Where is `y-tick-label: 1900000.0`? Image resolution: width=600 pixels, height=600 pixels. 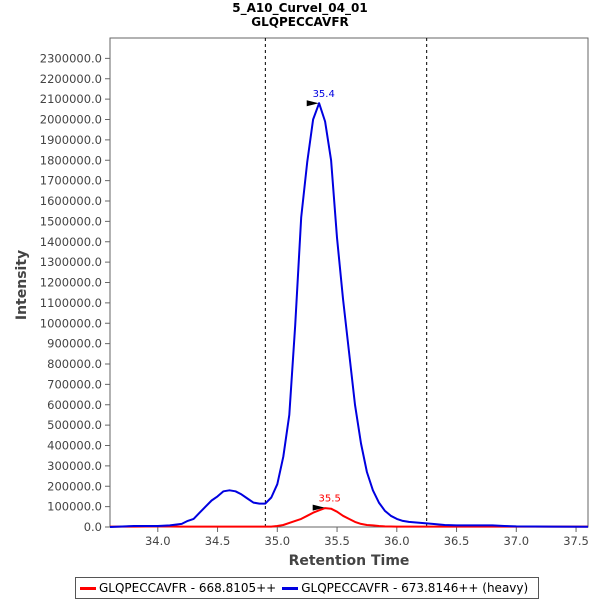 y-tick-label: 1900000.0 is located at coordinates (71, 140).